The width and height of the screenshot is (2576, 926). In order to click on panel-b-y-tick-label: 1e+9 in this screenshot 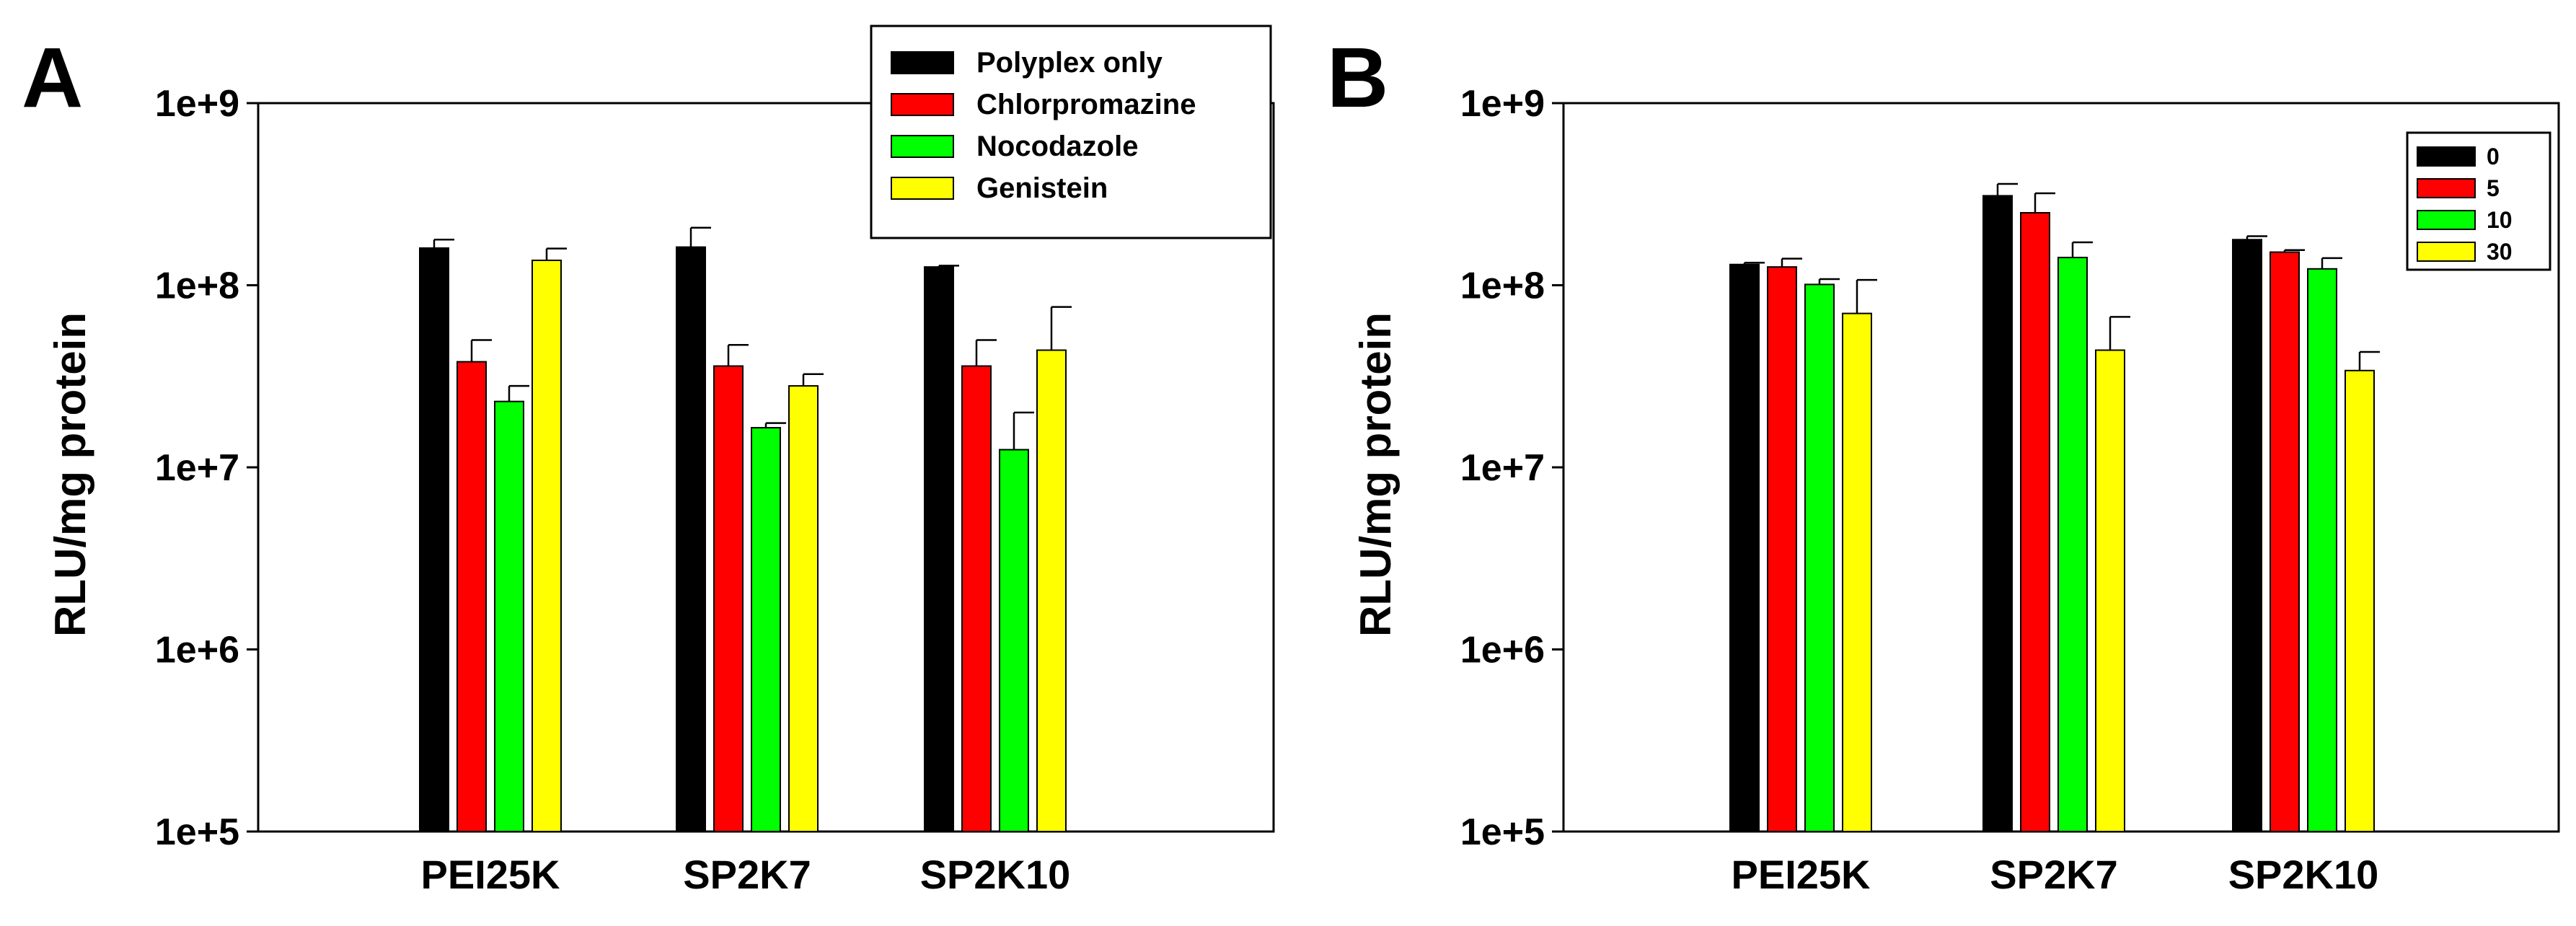, I will do `click(1502, 104)`.